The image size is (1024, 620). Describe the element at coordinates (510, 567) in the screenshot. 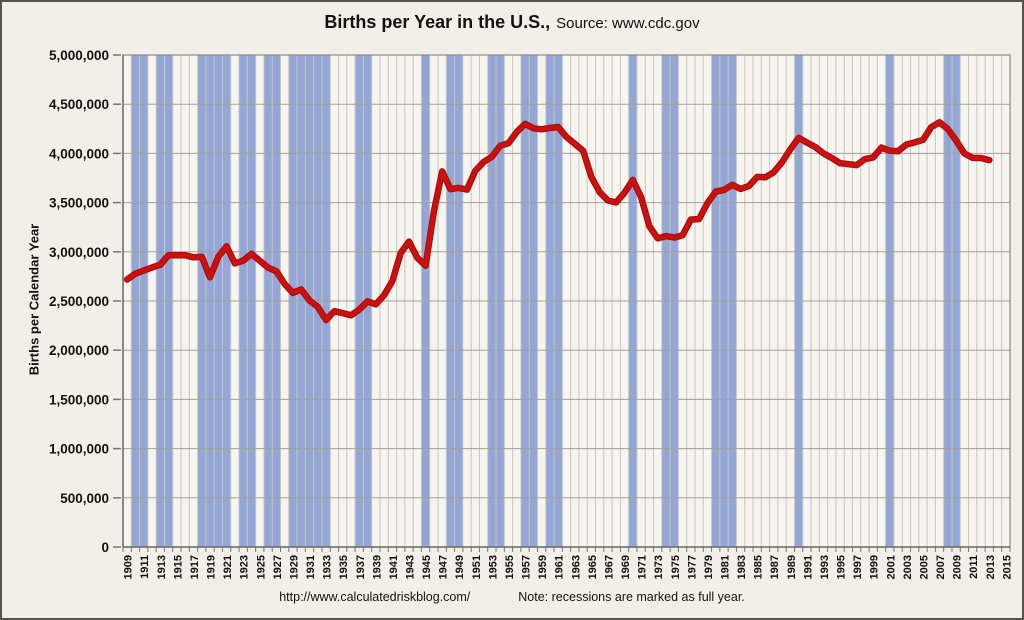

I see `x-tick-label: 1955` at that location.